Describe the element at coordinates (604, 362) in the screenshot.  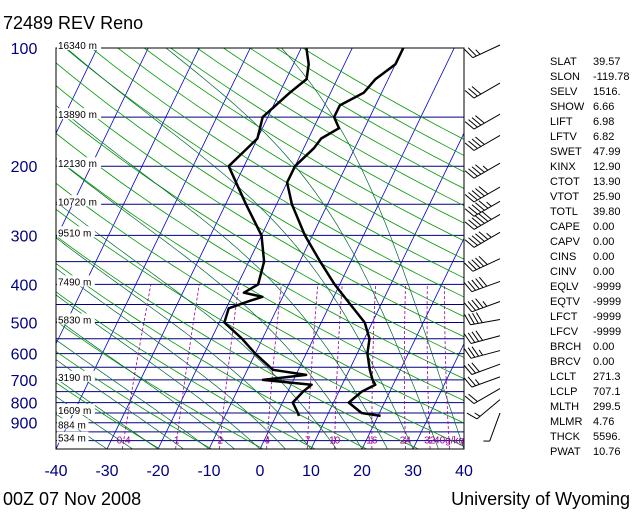
I see `index-value: 0.00` at that location.